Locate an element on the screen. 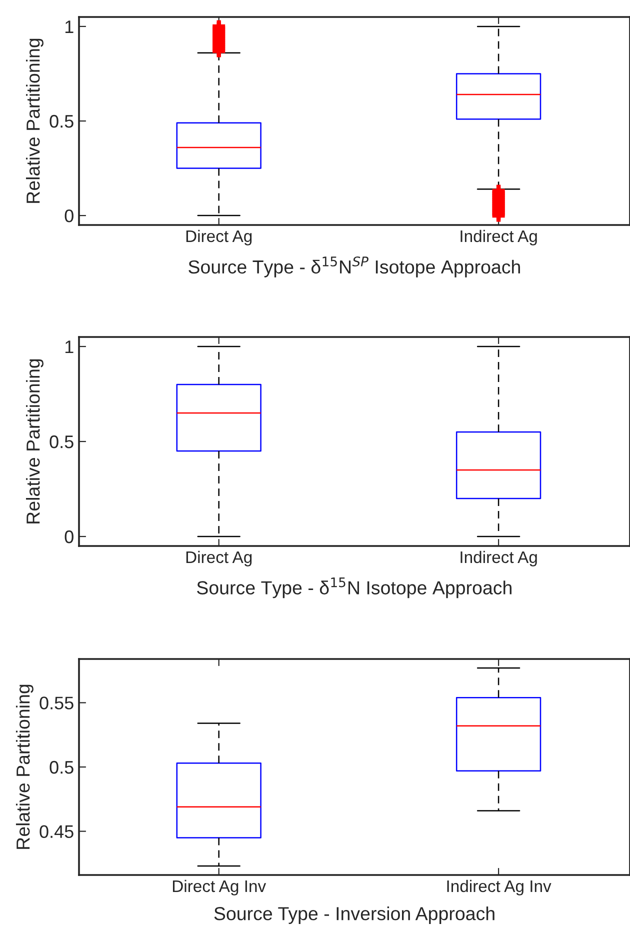 Image resolution: width=630 pixels, height=934 pixels. x-axis-title: Source Type - δ$^{15}$N$^{SP}$ Isotope Approach is located at coordinates (354, 267).